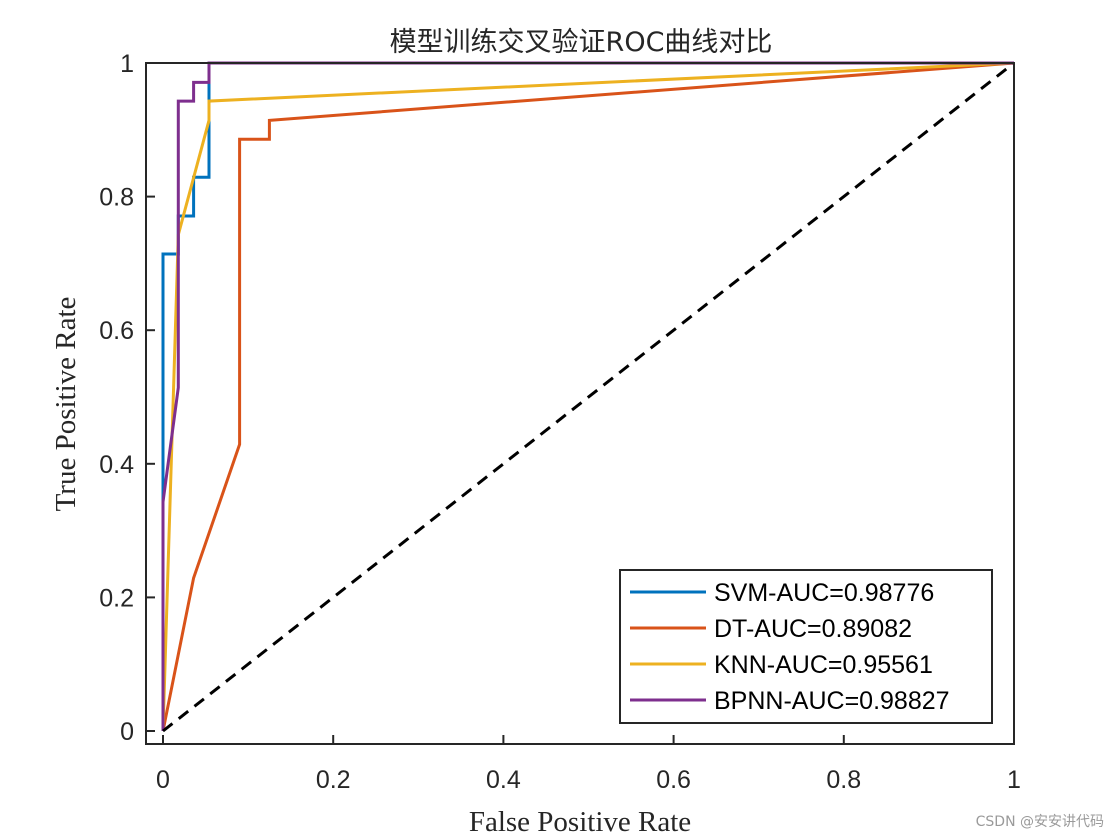 The image size is (1120, 840). I want to click on x-axis-label: False Positive Rate, so click(580, 822).